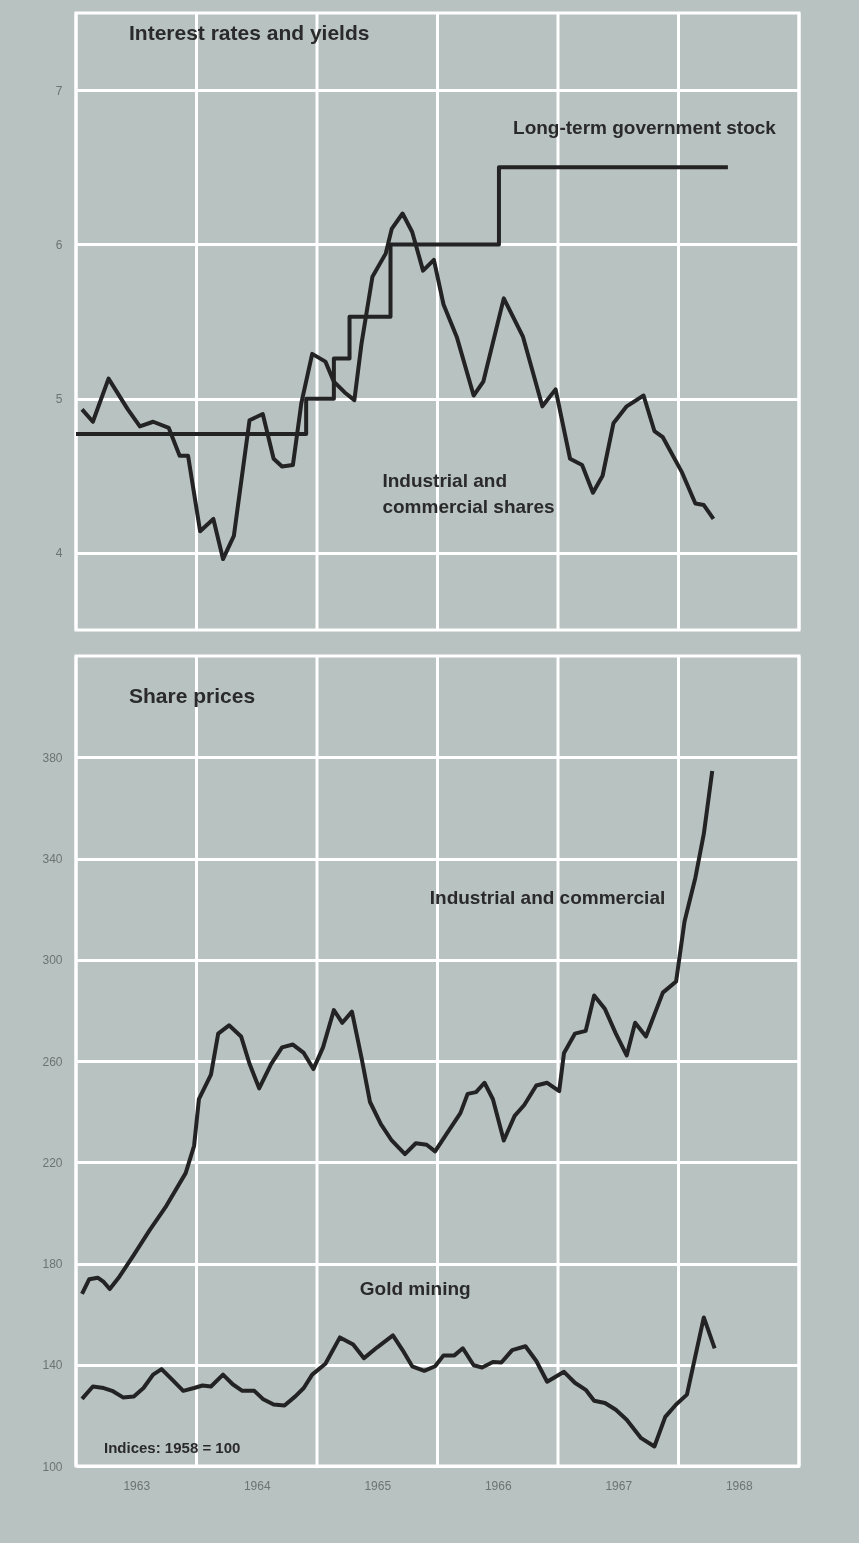 The height and width of the screenshot is (1558, 860). Describe the element at coordinates (415, 1289) in the screenshot. I see `text: Gold mining` at that location.